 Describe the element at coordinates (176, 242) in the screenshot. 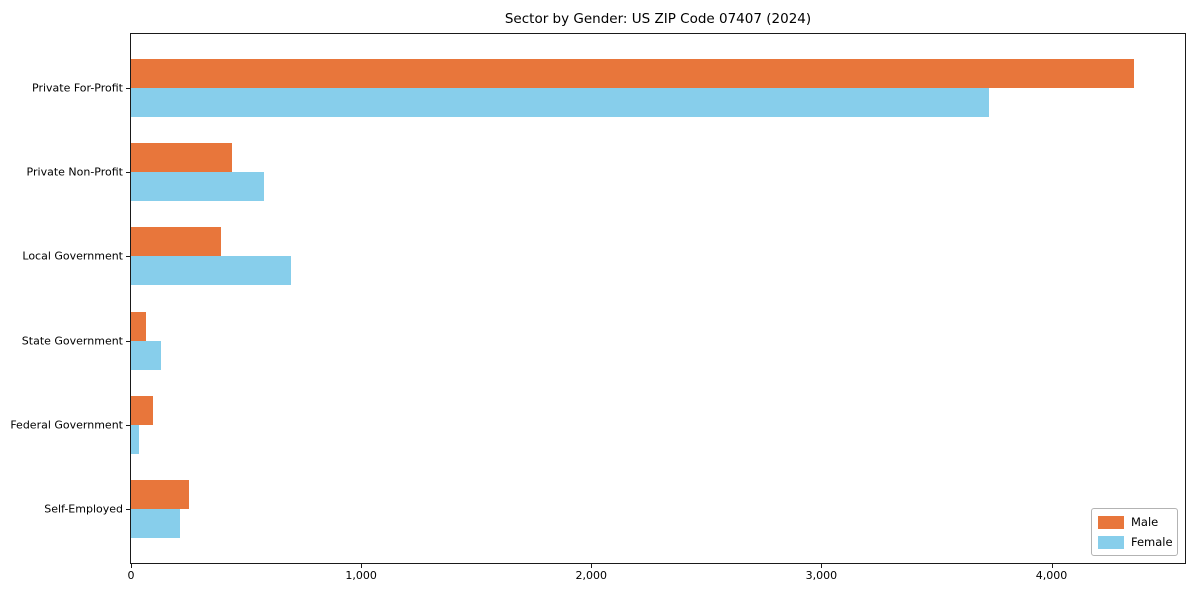

I see `bar-male-local-government` at that location.